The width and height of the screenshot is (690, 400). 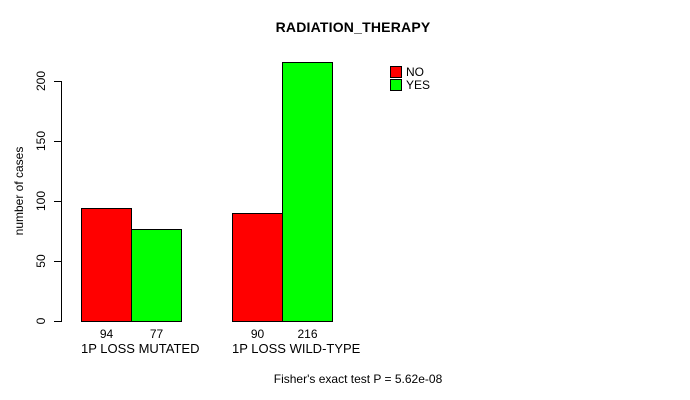 What do you see at coordinates (41, 141) in the screenshot?
I see `y-tick-label: 150` at bounding box center [41, 141].